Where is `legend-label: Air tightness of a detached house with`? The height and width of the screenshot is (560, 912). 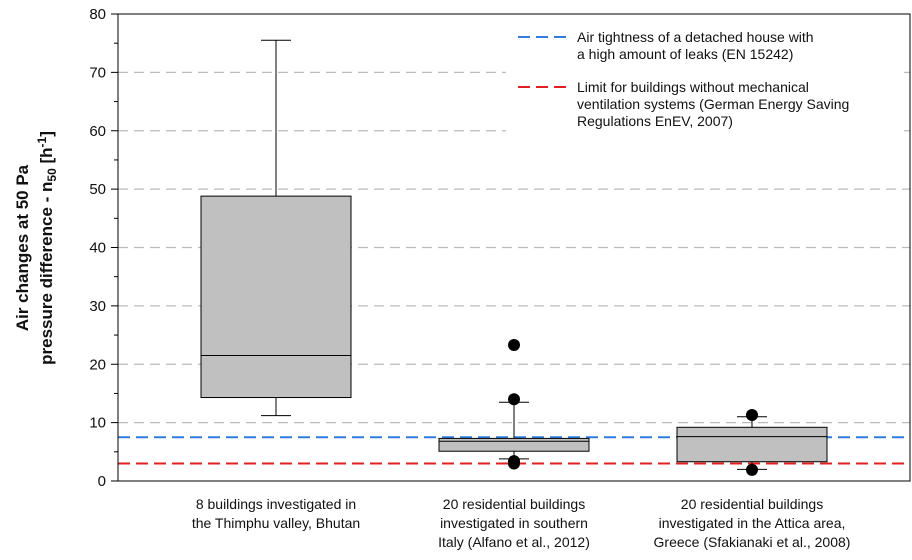
legend-label: Air tightness of a detached house with is located at coordinates (695, 37).